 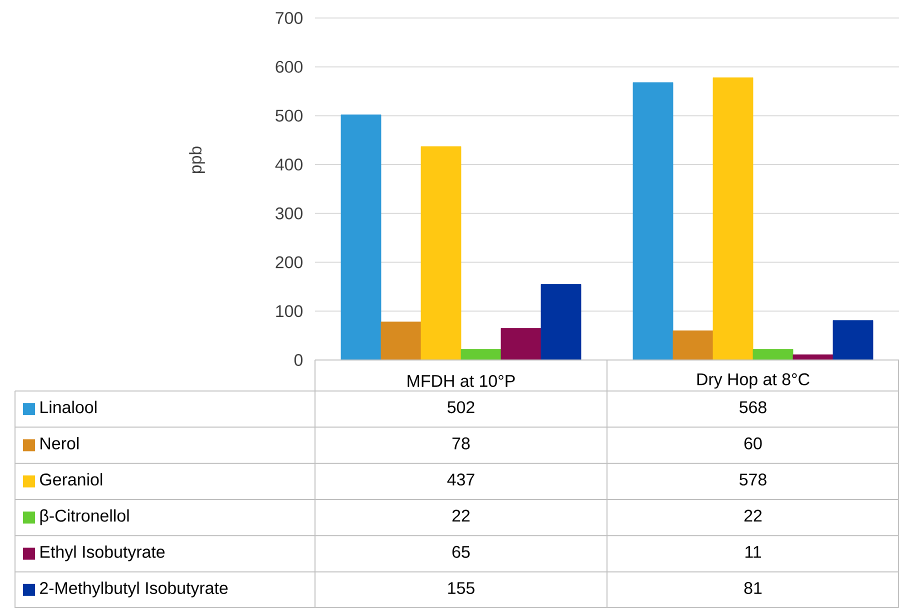 I want to click on data-label: 11, so click(x=753, y=552).